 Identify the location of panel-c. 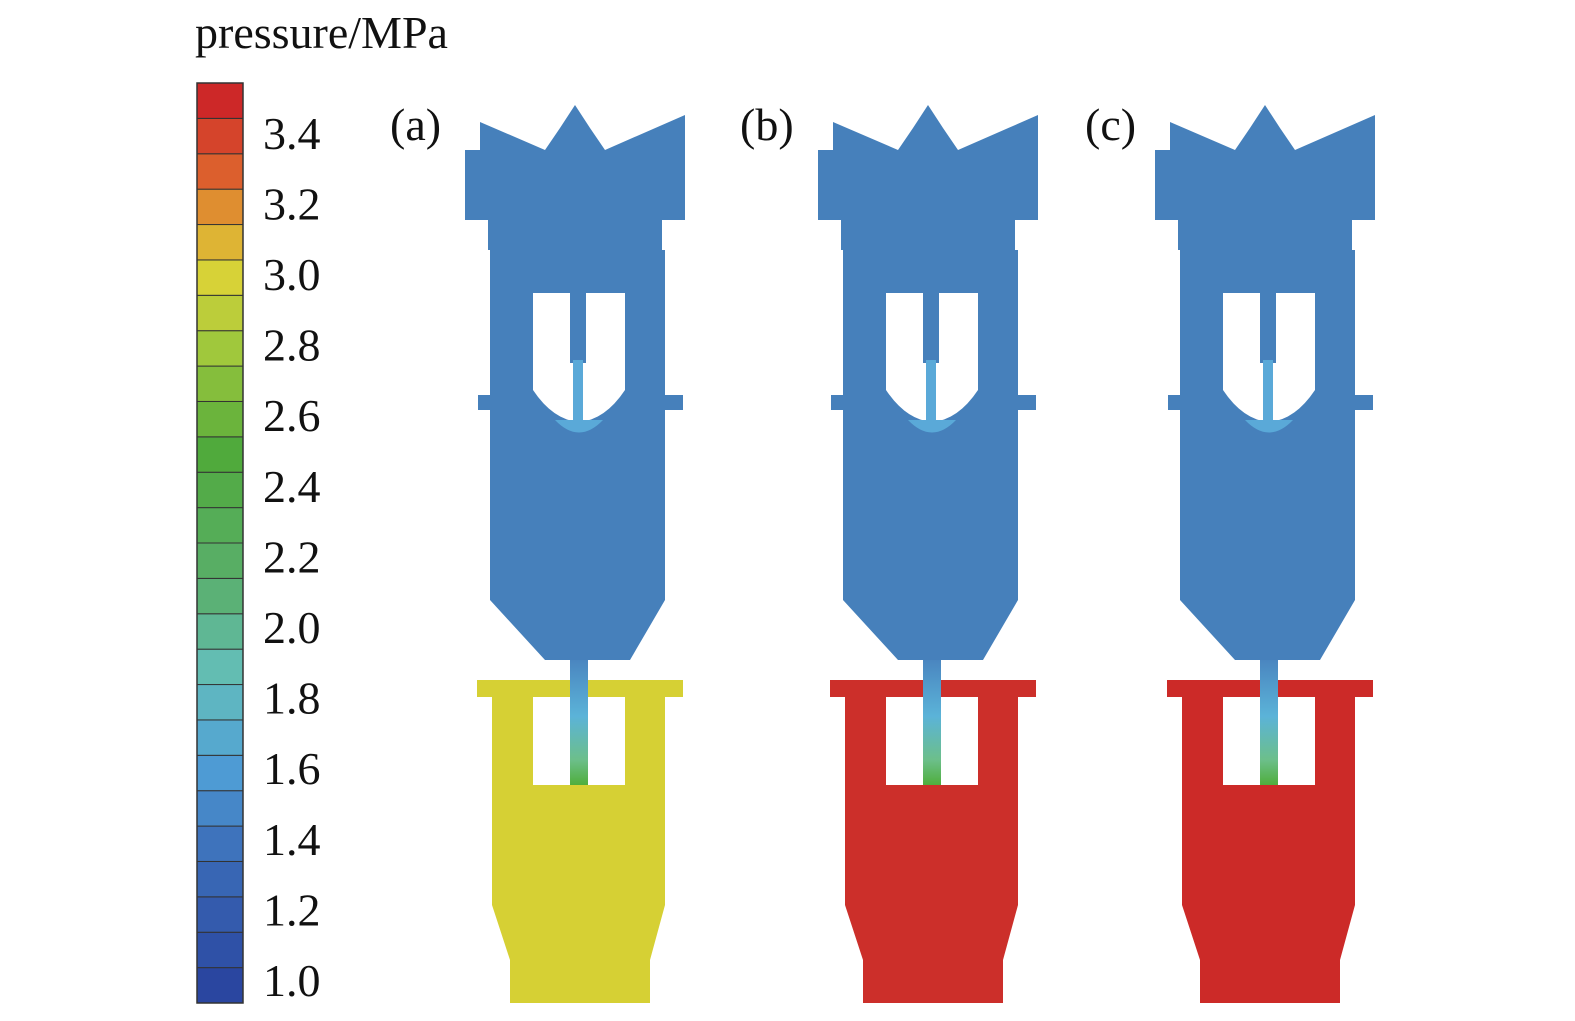
(1265, 554).